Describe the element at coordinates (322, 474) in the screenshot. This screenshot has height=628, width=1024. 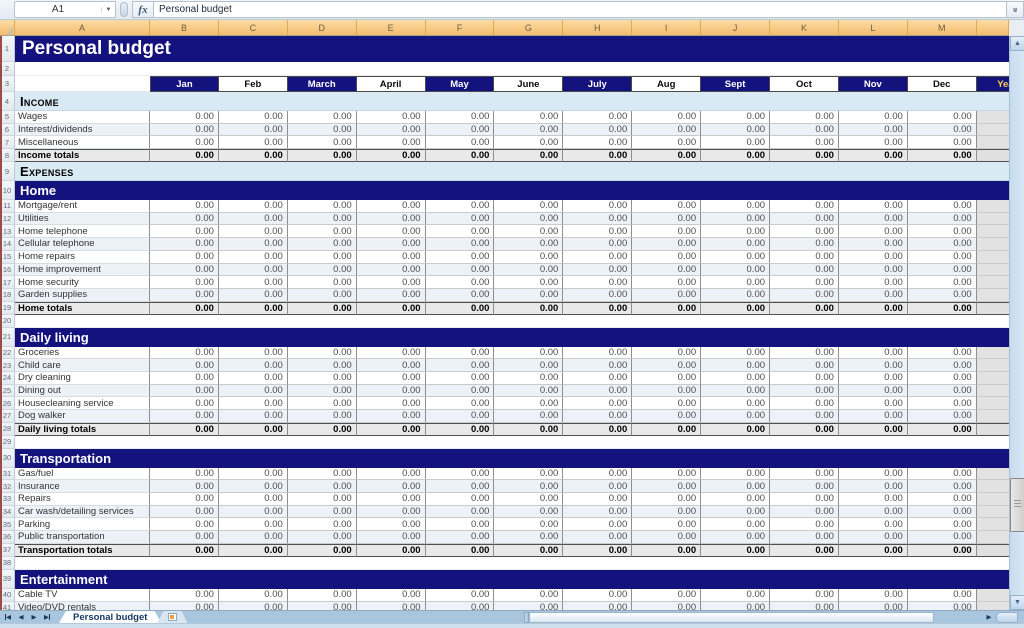
I see `cell-D31: 0.00` at that location.